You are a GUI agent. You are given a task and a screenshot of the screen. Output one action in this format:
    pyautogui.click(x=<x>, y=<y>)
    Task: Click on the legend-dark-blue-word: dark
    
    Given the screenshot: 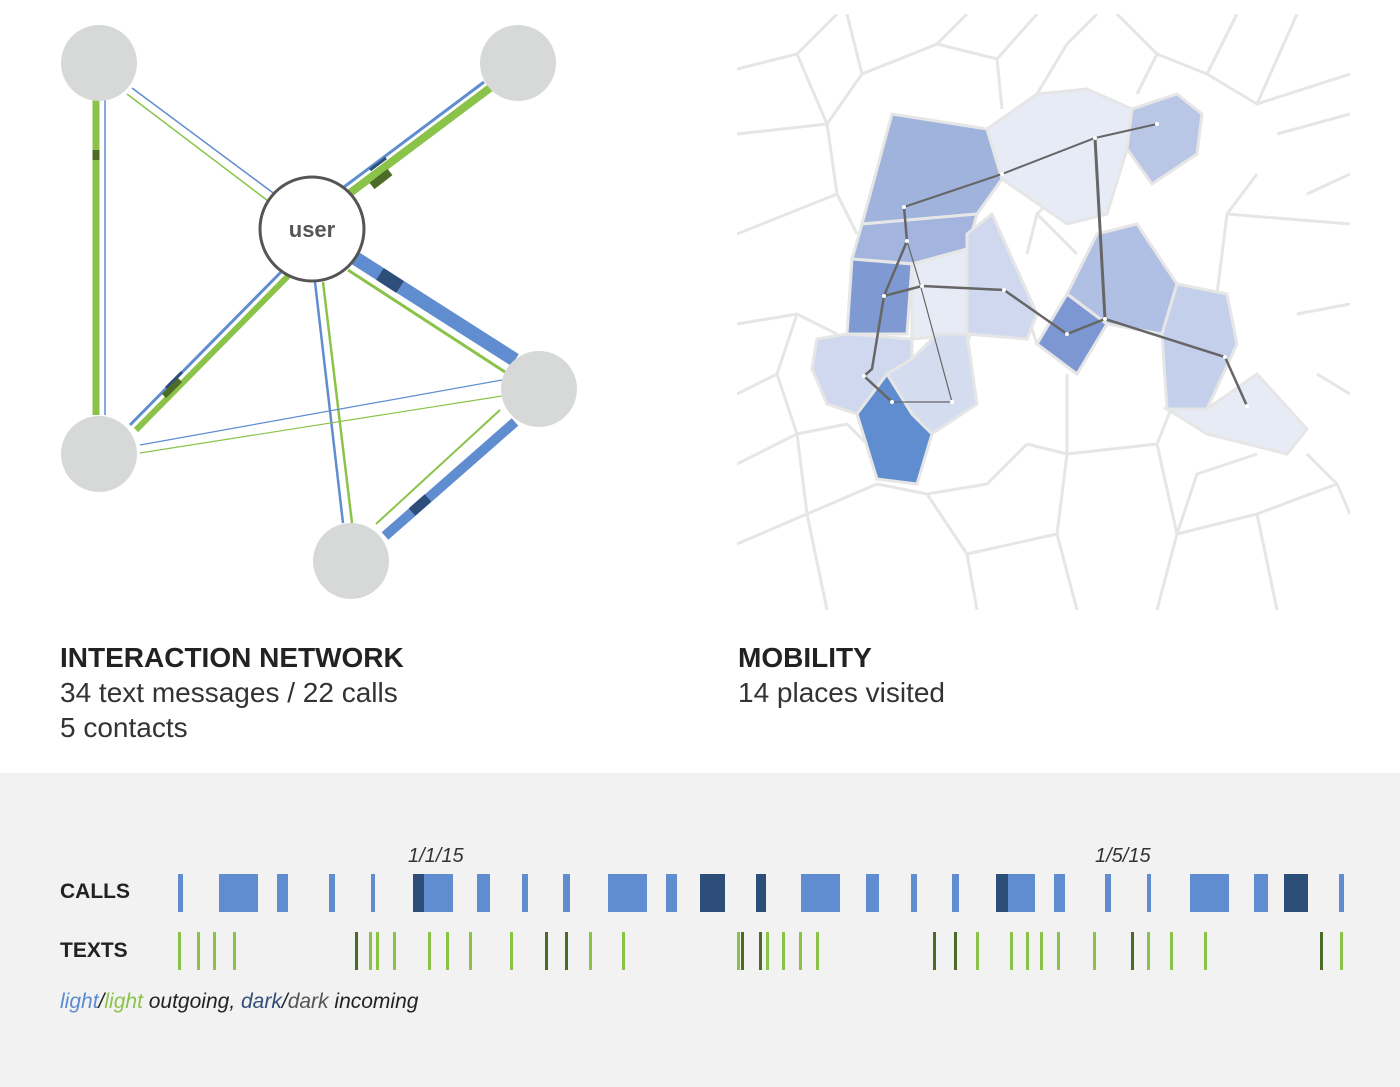 What is the action you would take?
    pyautogui.click(x=261, y=1001)
    